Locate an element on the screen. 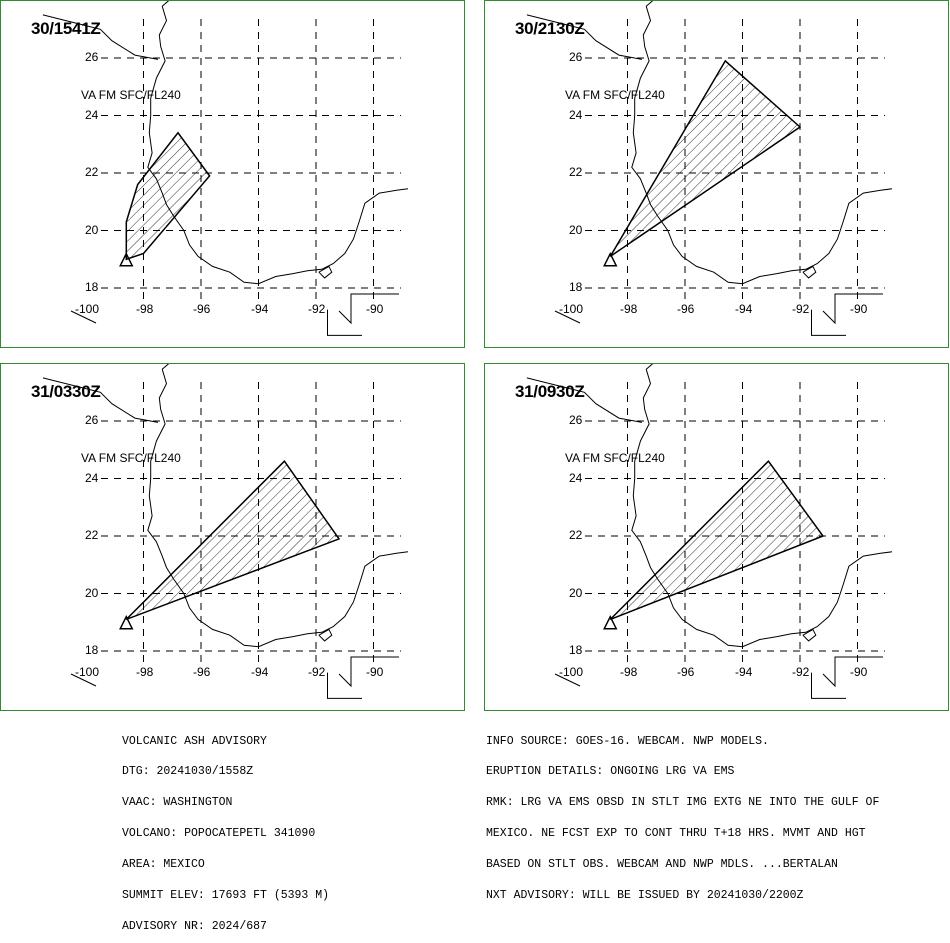  advisory-line: ADVISORY NR: 2024/687 is located at coordinates (194, 926).